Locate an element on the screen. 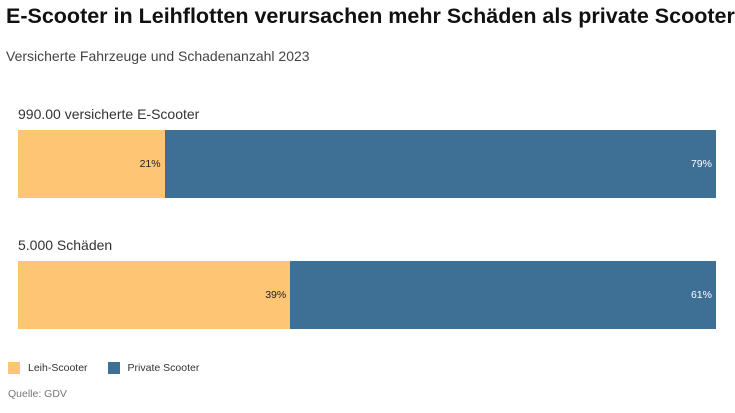 This screenshot has width=735, height=413. legend-item-private: Private Scooter is located at coordinates (153, 368).